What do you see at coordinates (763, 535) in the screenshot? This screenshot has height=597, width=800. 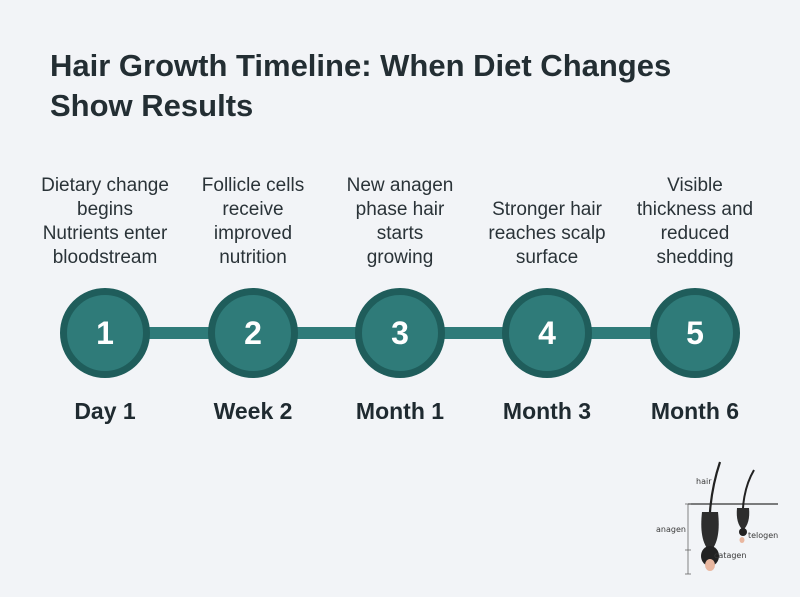 I see `diagram-label-telogen: telogen` at bounding box center [763, 535].